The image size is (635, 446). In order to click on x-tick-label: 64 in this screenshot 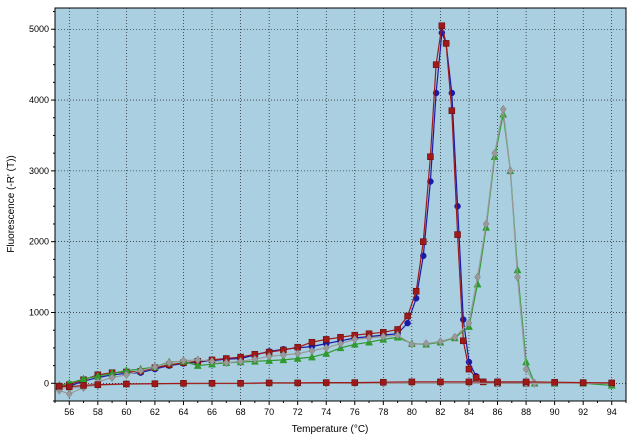, I will do `click(183, 412)`.